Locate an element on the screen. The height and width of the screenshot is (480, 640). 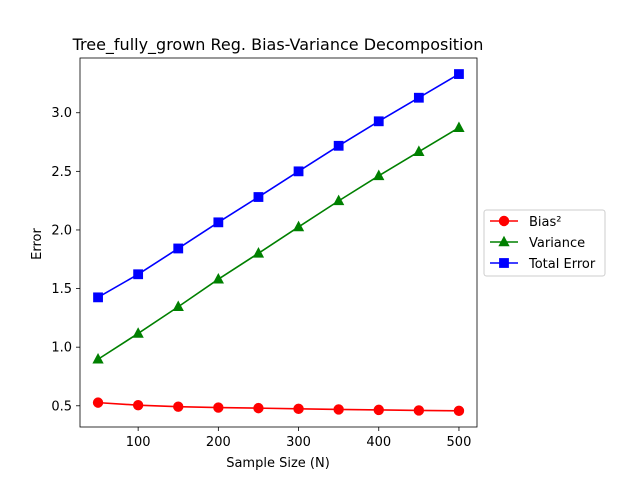
x-tick-label: 200 is located at coordinates (218, 442).